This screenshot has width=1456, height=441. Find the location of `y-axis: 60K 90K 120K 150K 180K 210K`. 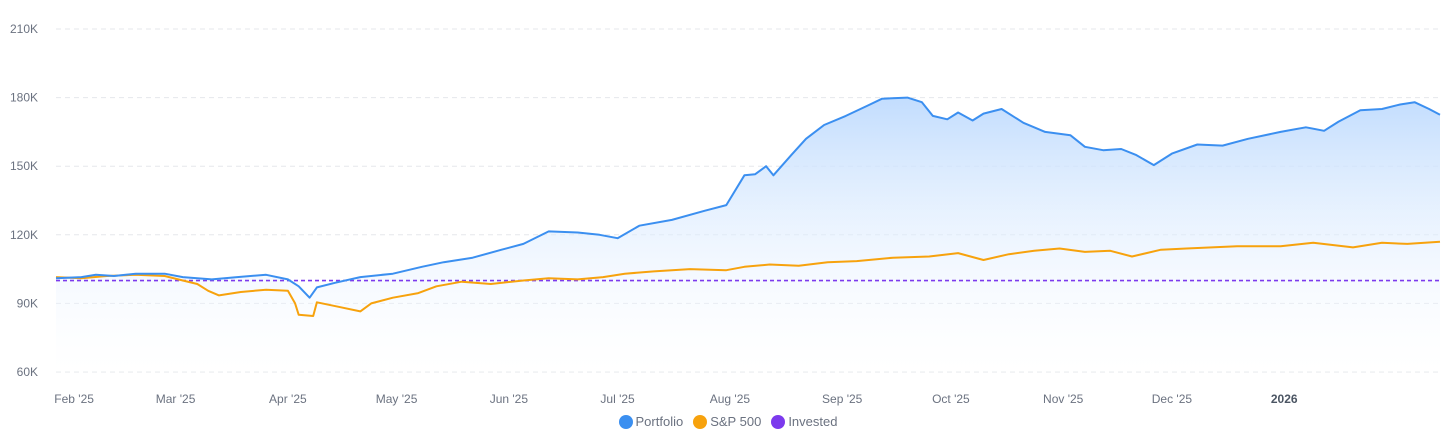

y-axis: 60K 90K 120K 150K 180K 210K is located at coordinates (24, 200).